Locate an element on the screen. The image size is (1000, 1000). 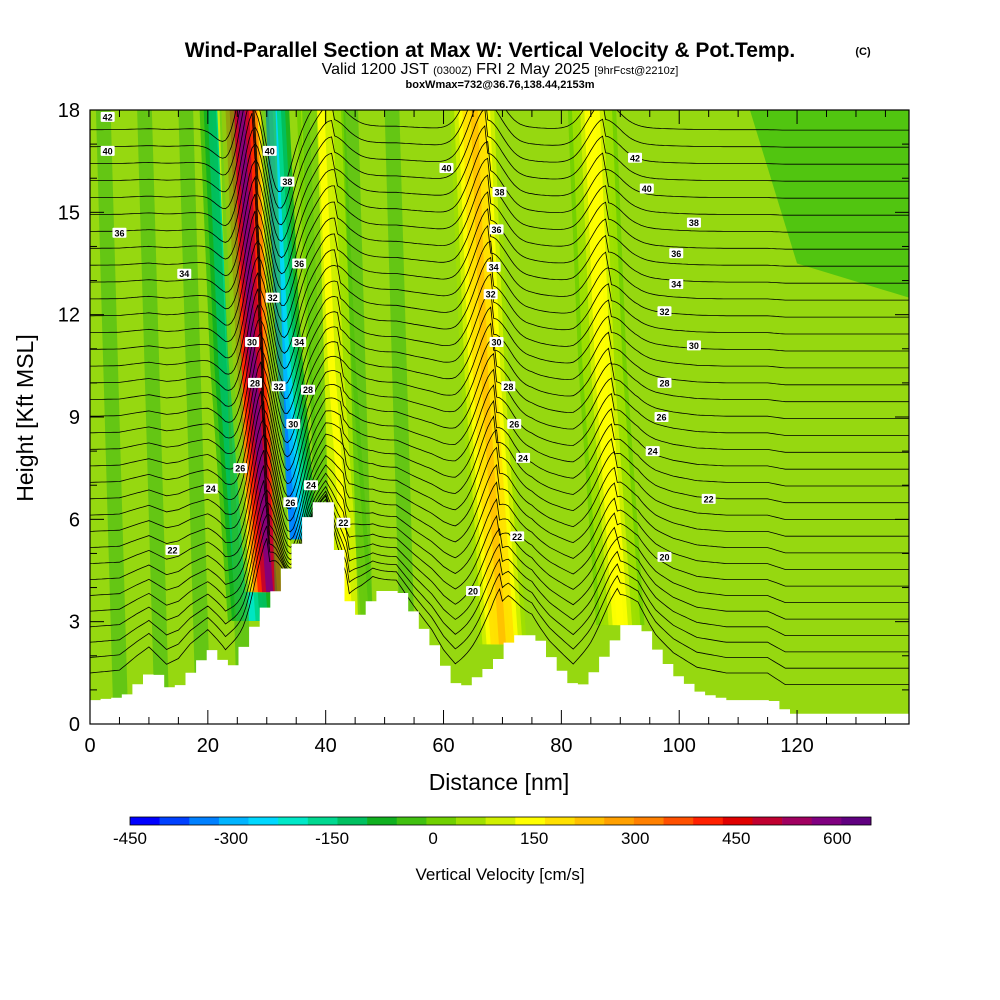
colorbar-title: Vertical Velocity [cm/s] is located at coordinates (499, 874).